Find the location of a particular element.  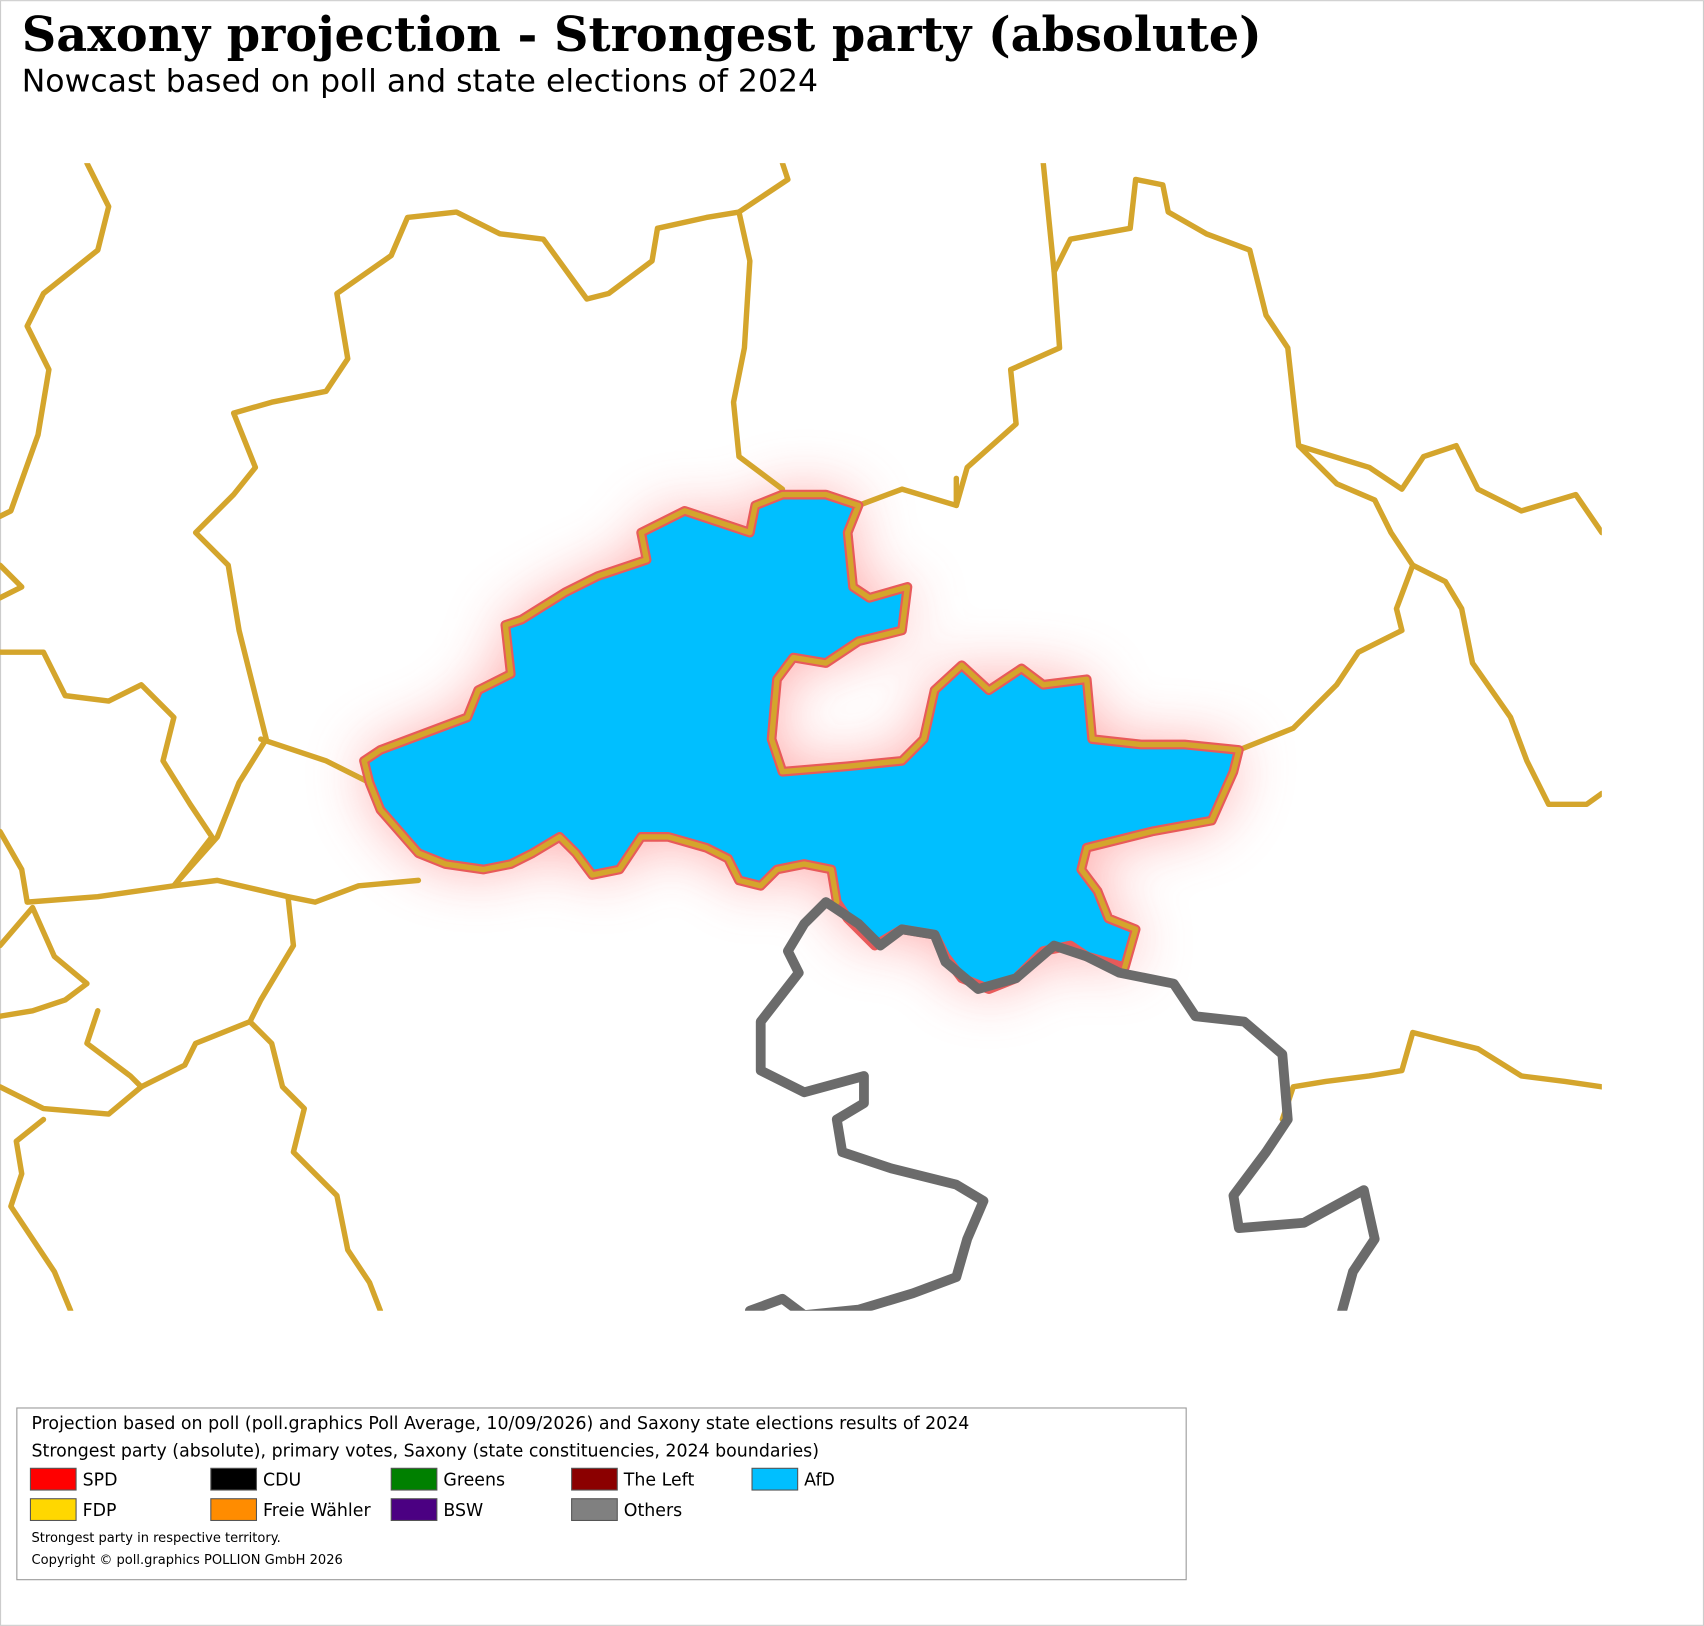

legend-label: Others is located at coordinates (653, 1511).